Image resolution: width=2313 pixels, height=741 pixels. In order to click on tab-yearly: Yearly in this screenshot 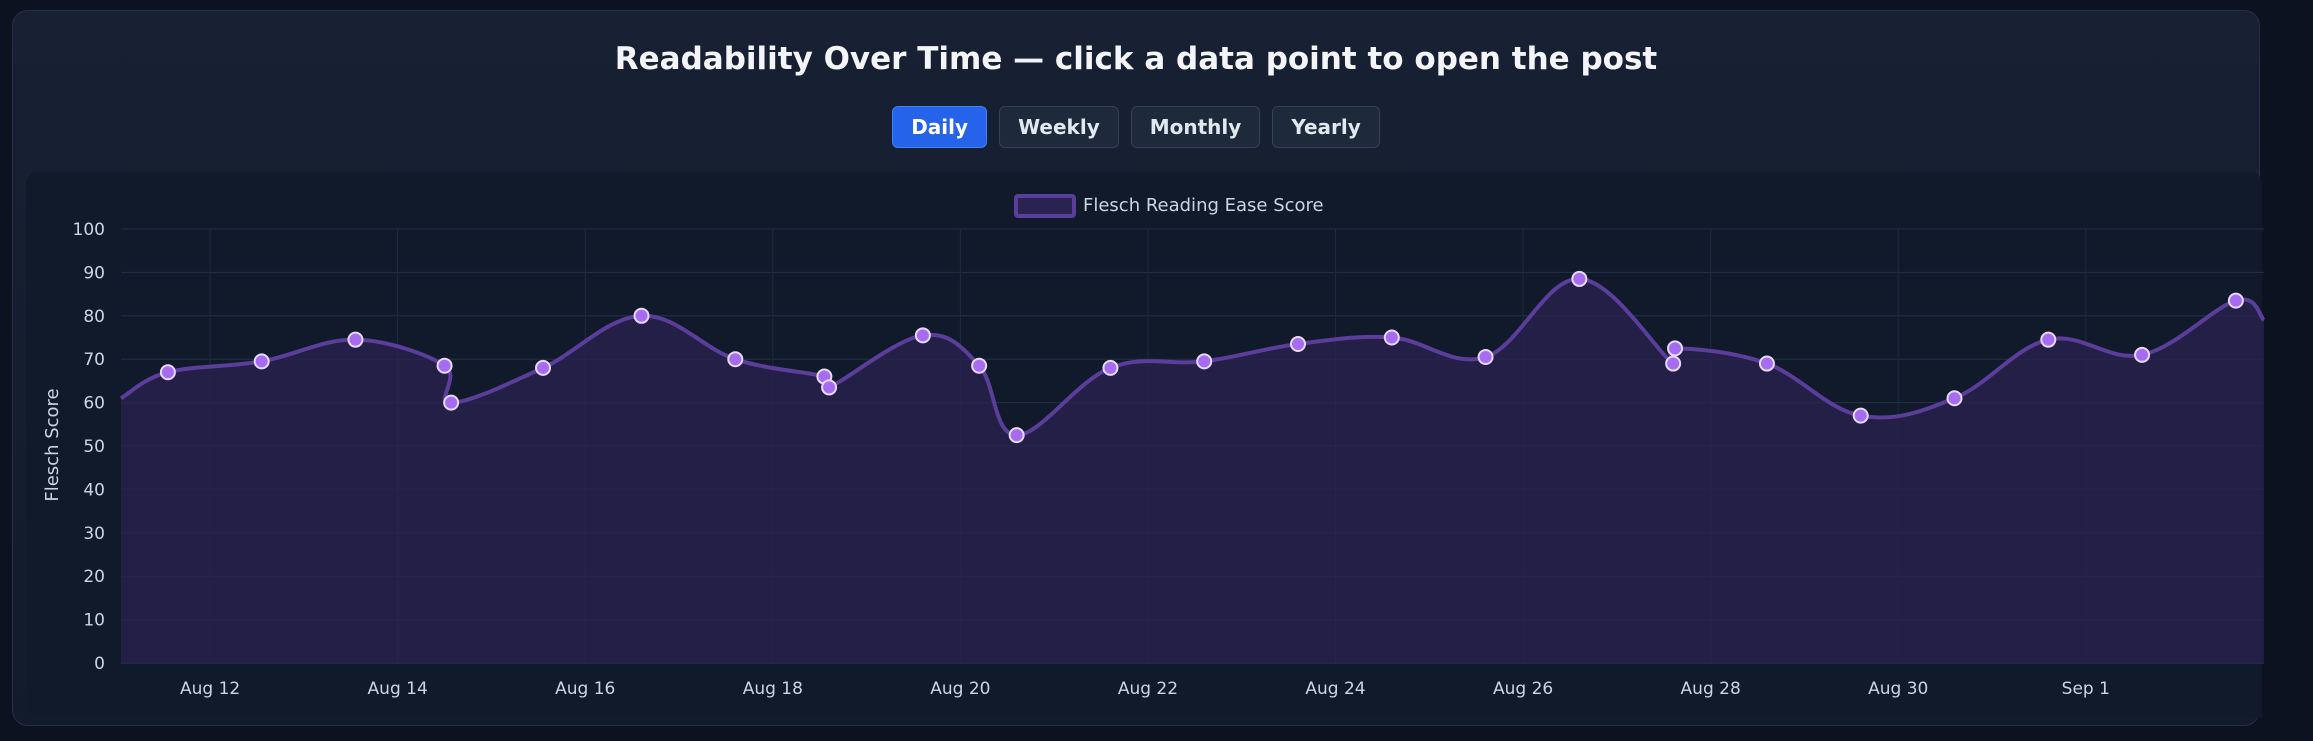, I will do `click(1326, 127)`.